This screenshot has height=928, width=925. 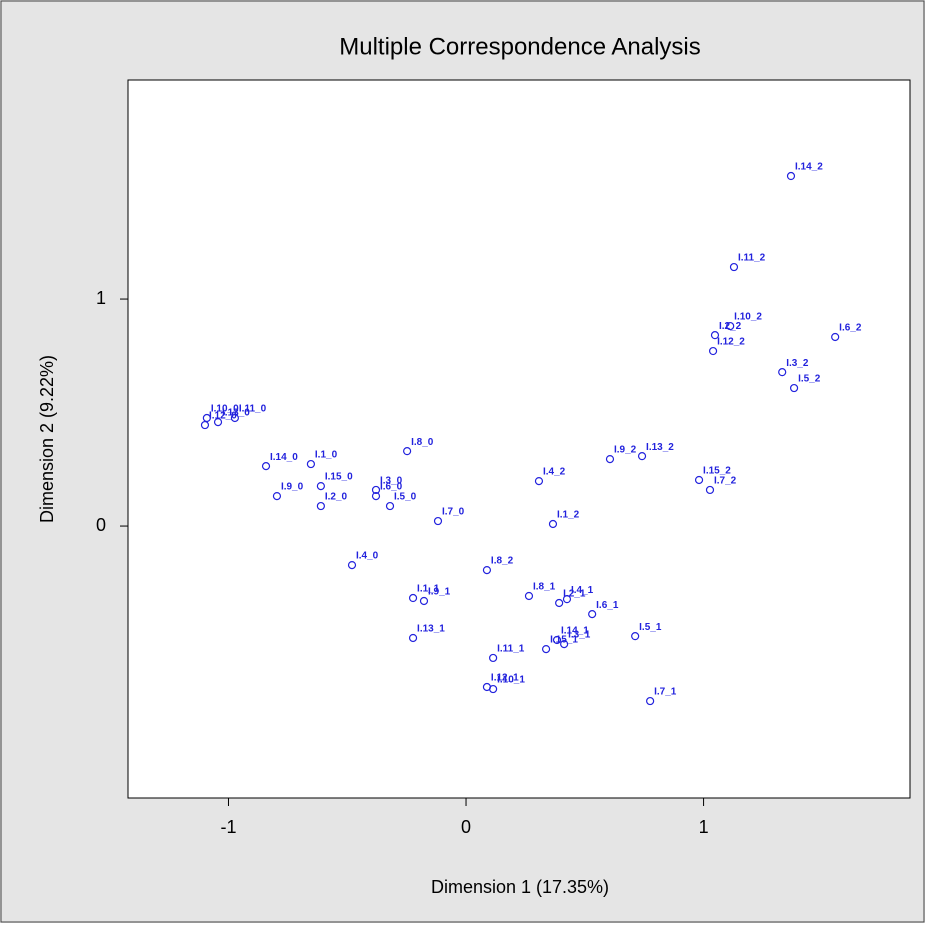 I want to click on point-label: I.12_2, so click(x=731, y=342).